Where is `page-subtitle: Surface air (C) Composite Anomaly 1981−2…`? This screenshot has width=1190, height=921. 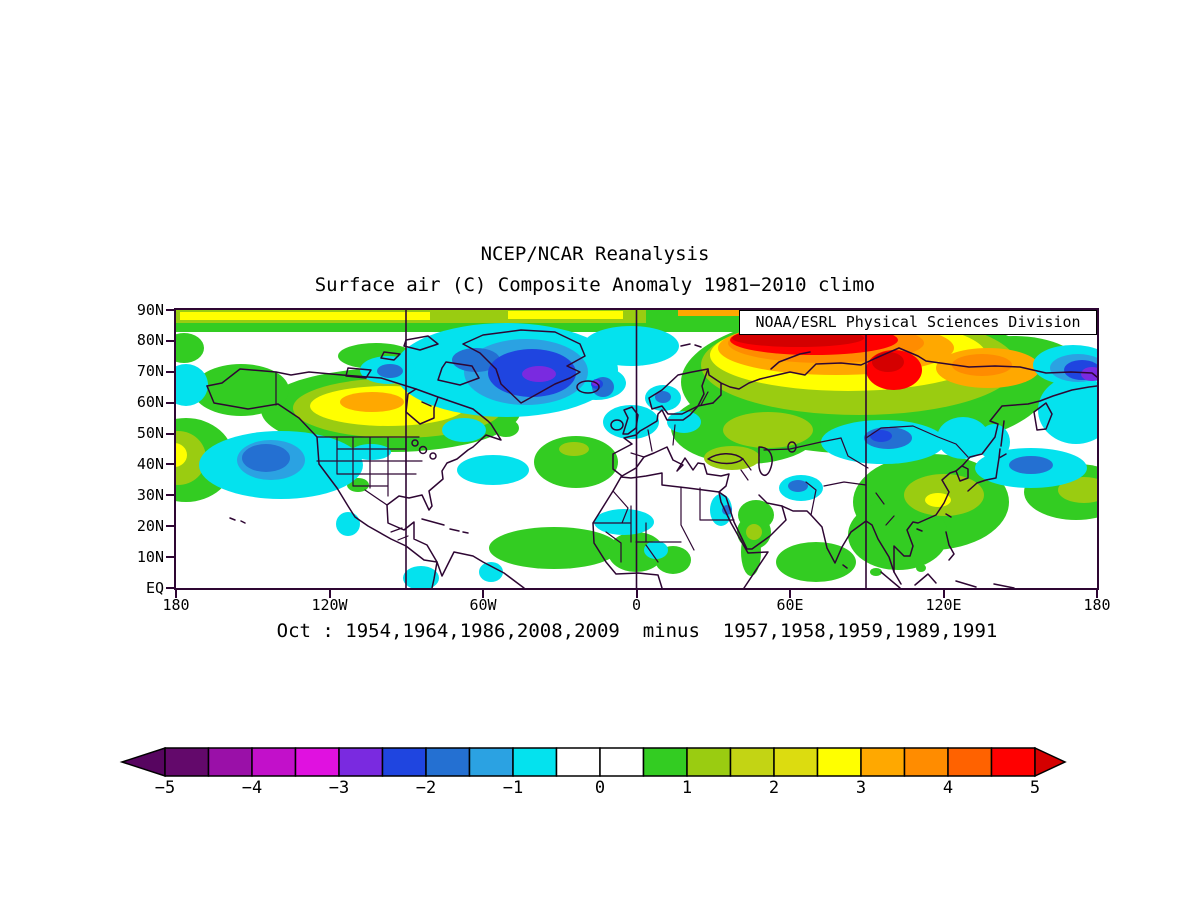
page-subtitle: Surface air (C) Composite Anomaly 1981−2… is located at coordinates (595, 285).